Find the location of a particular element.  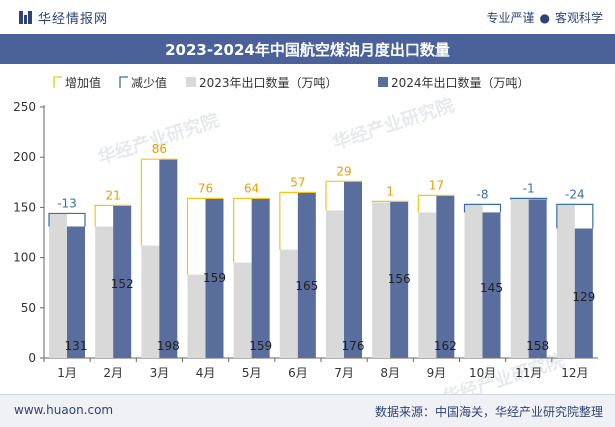

change-label: 86 is located at coordinates (159, 149).